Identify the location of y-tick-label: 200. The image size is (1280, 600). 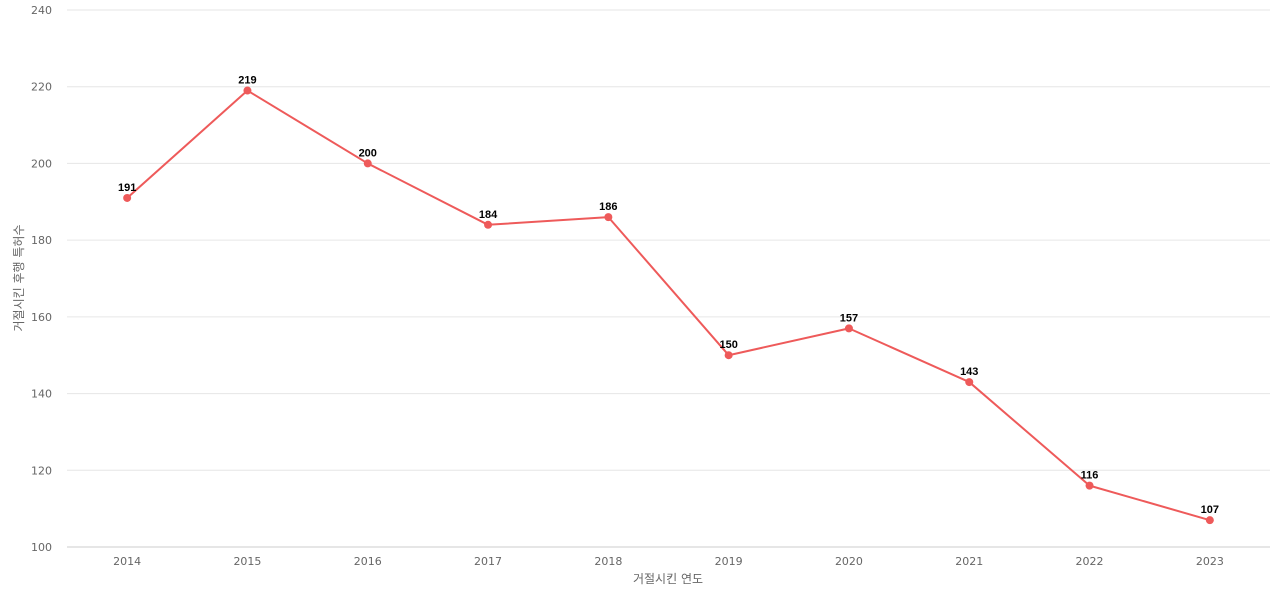
(41, 163).